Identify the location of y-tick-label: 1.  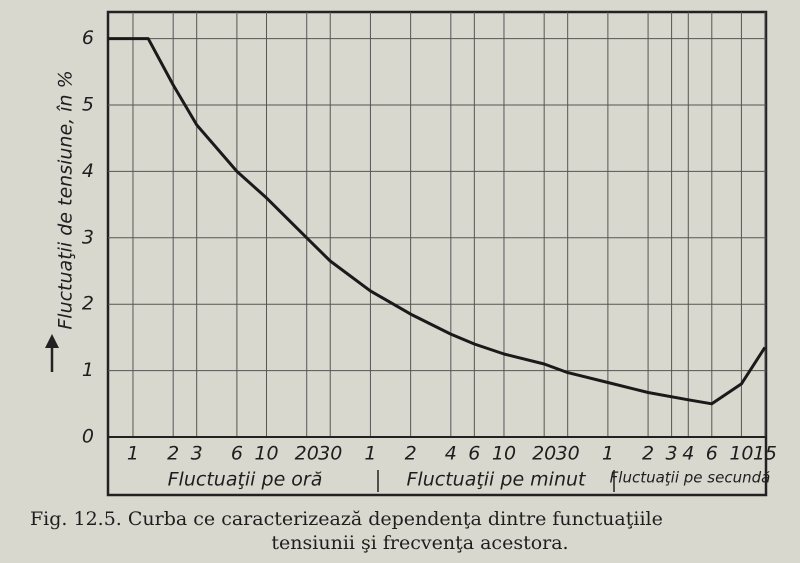
(88, 370).